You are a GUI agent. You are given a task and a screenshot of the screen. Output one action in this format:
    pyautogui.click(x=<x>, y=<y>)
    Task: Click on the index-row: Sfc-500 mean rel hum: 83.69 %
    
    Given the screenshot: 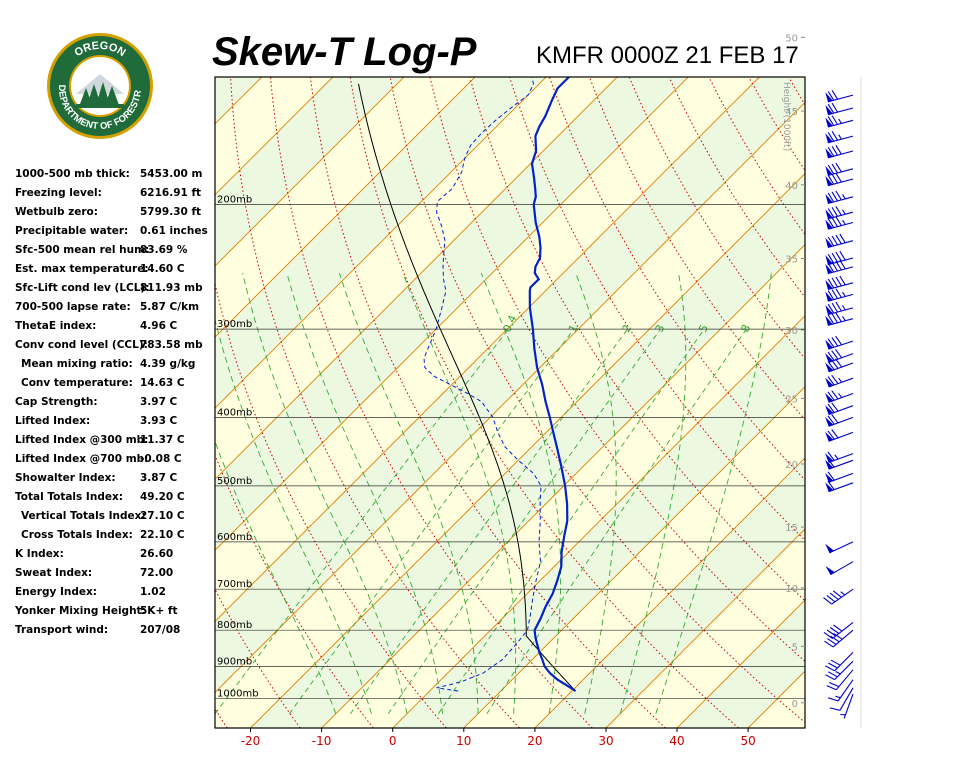 What is the action you would take?
    pyautogui.click(x=115, y=253)
    